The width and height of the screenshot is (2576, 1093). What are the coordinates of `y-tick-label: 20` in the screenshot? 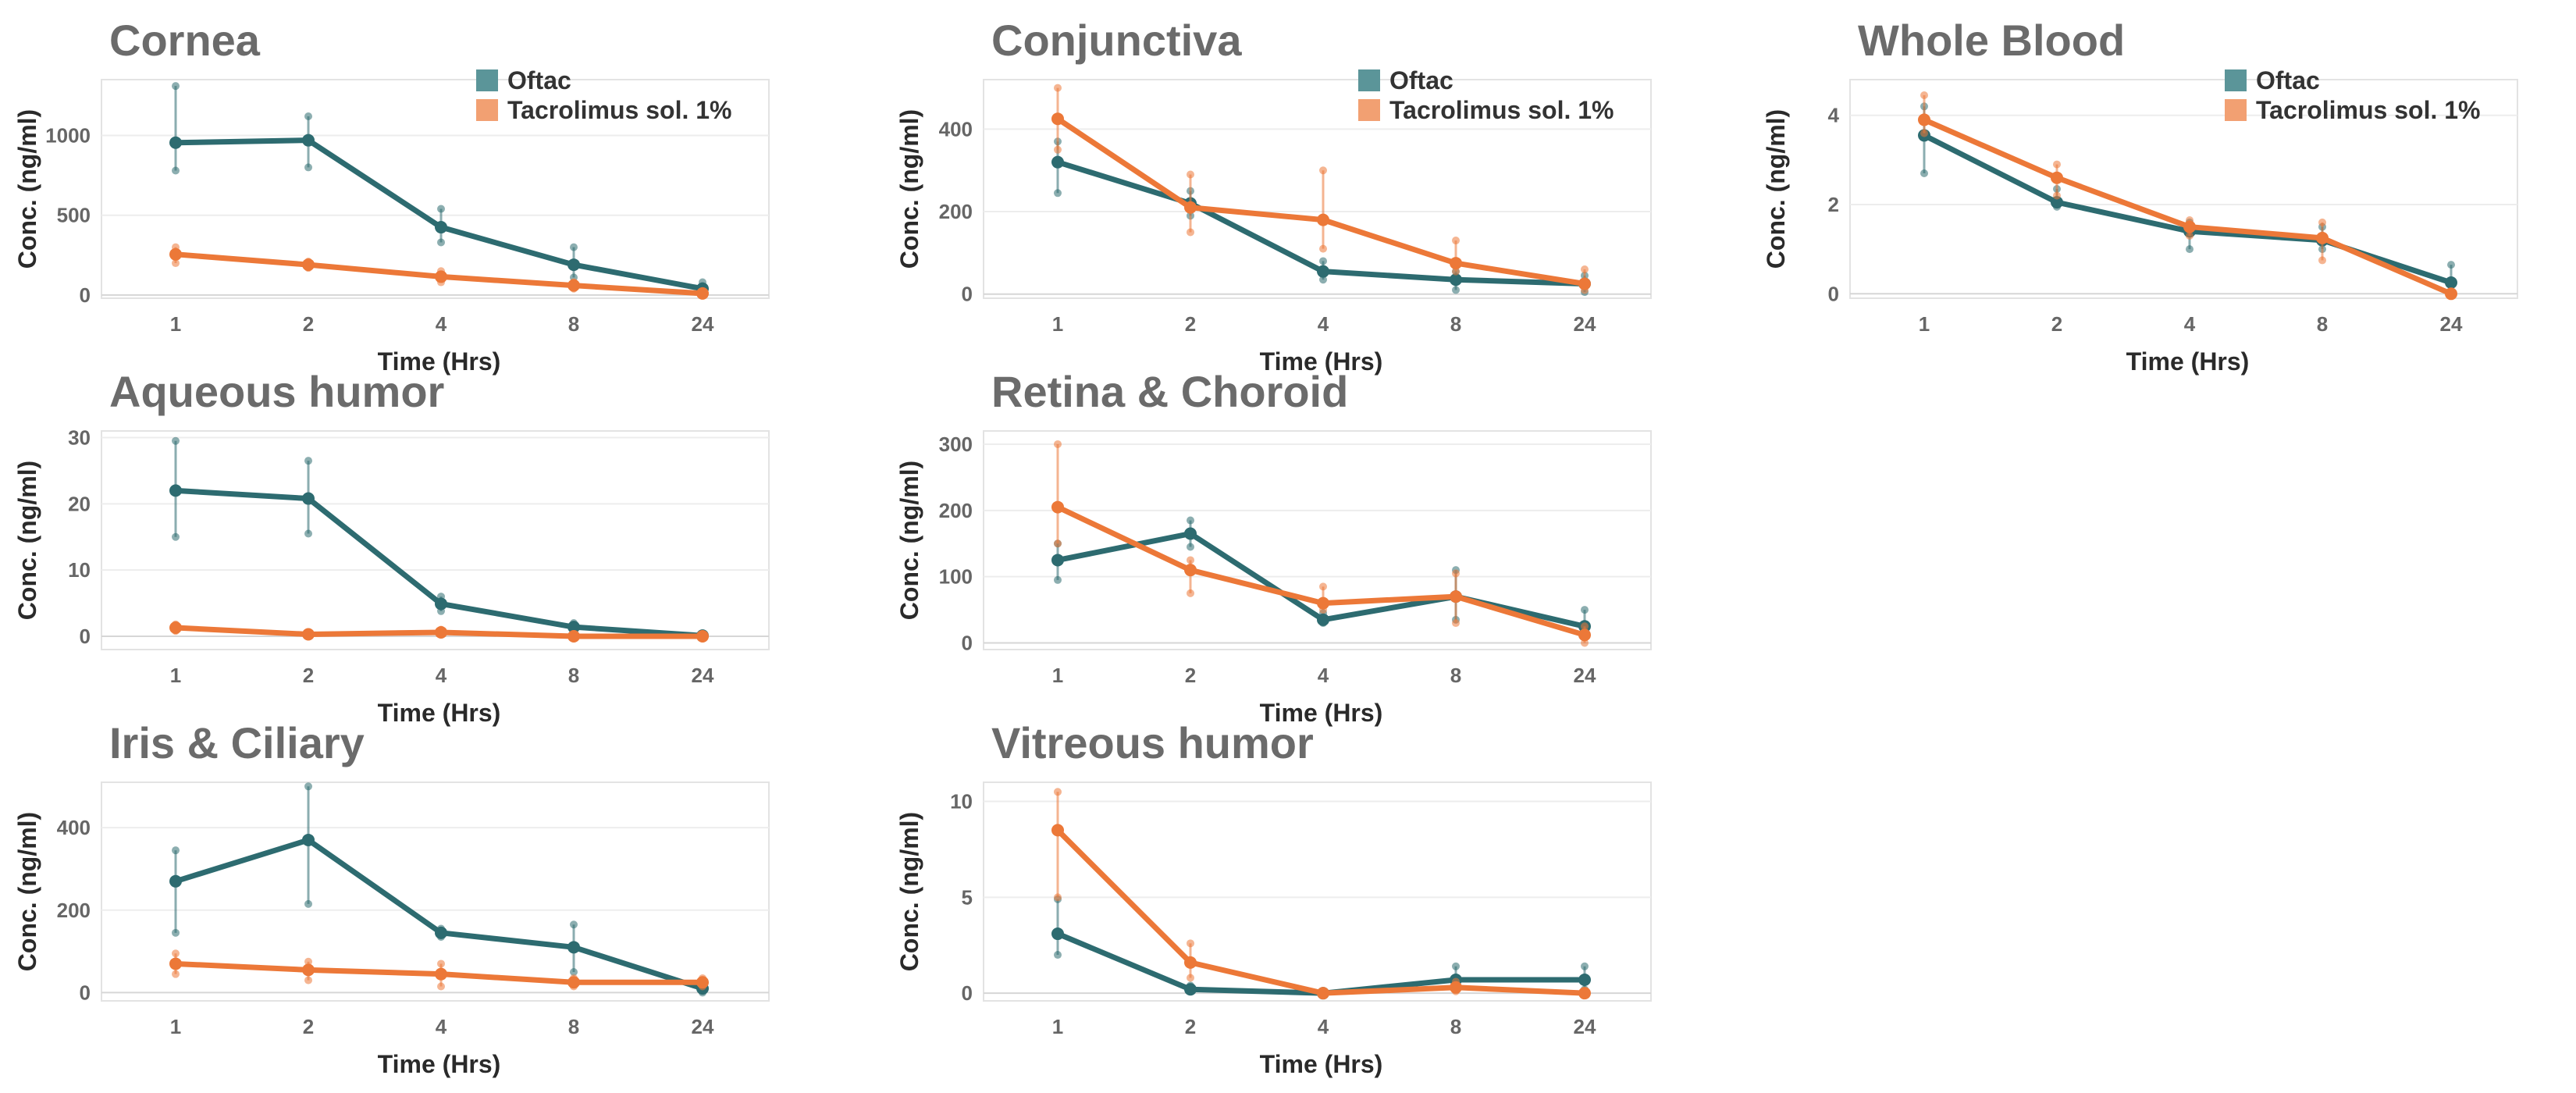 It's located at (79, 503).